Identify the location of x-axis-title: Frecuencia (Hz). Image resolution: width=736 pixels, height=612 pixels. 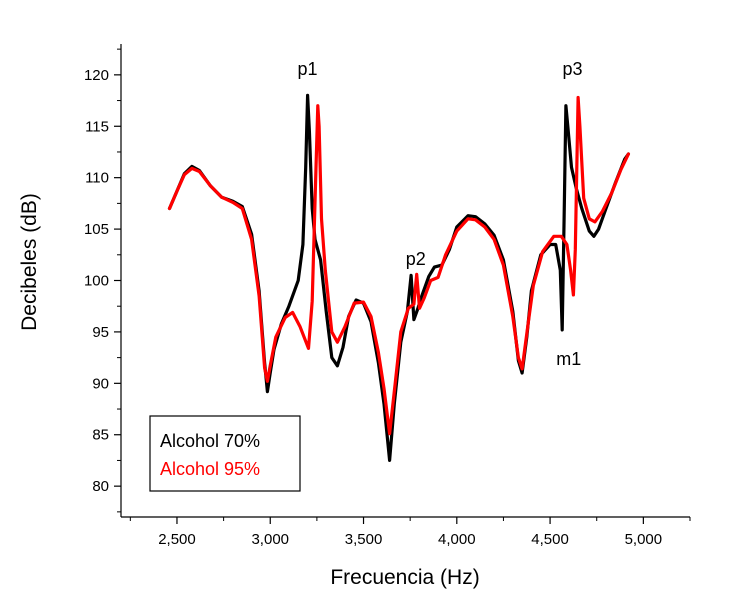
(404, 577).